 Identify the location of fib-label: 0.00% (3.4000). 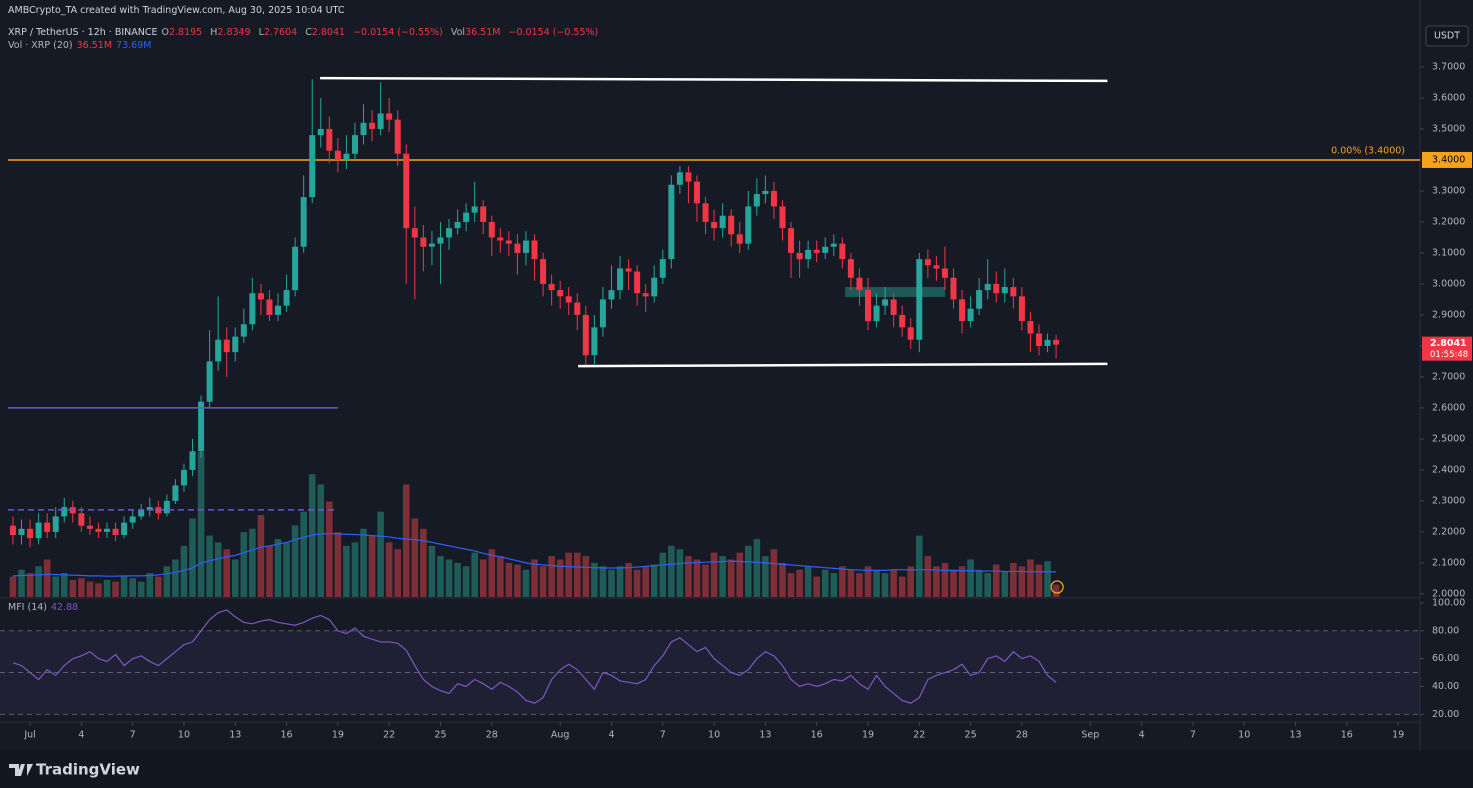
(1368, 150).